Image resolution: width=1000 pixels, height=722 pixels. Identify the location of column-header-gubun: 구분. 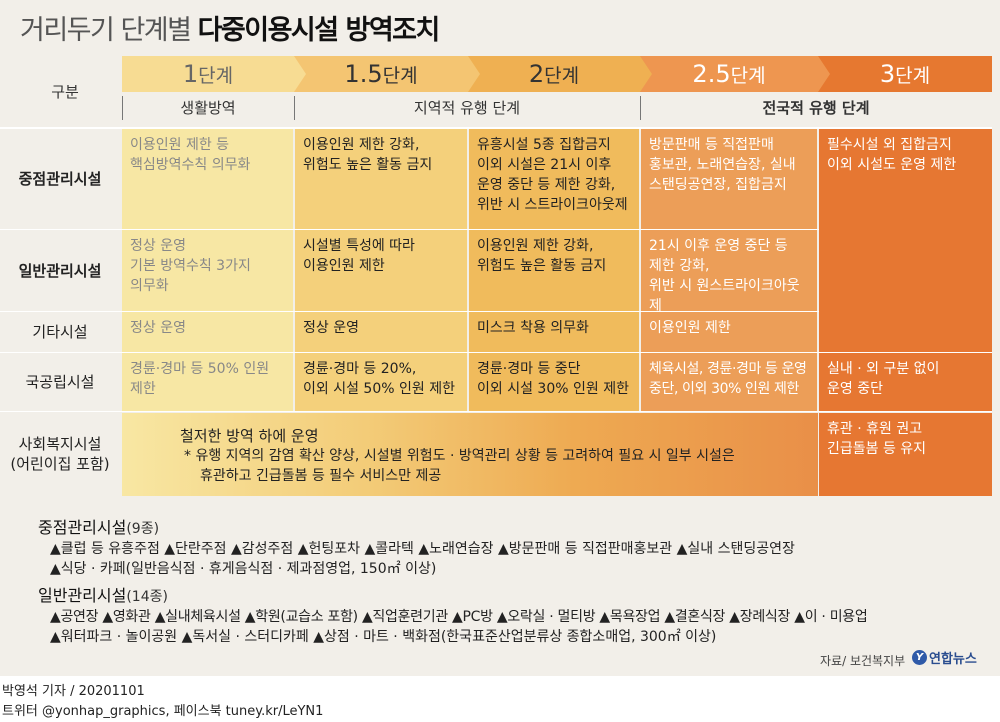
(65, 91).